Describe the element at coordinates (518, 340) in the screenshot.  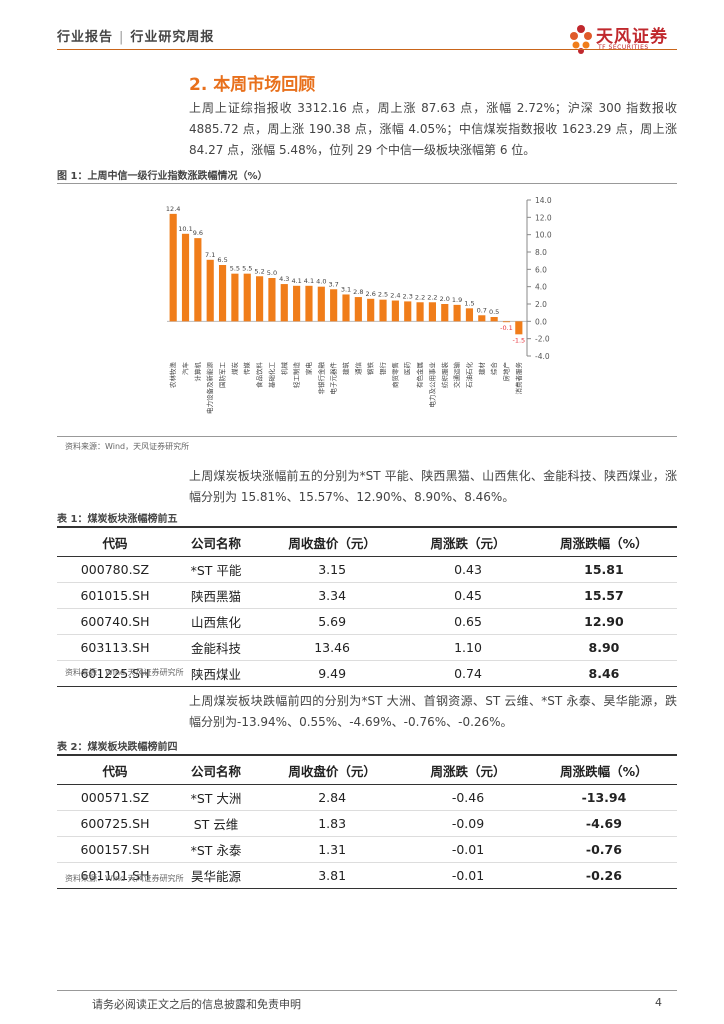
I see `bar-value-label: -1.5` at that location.